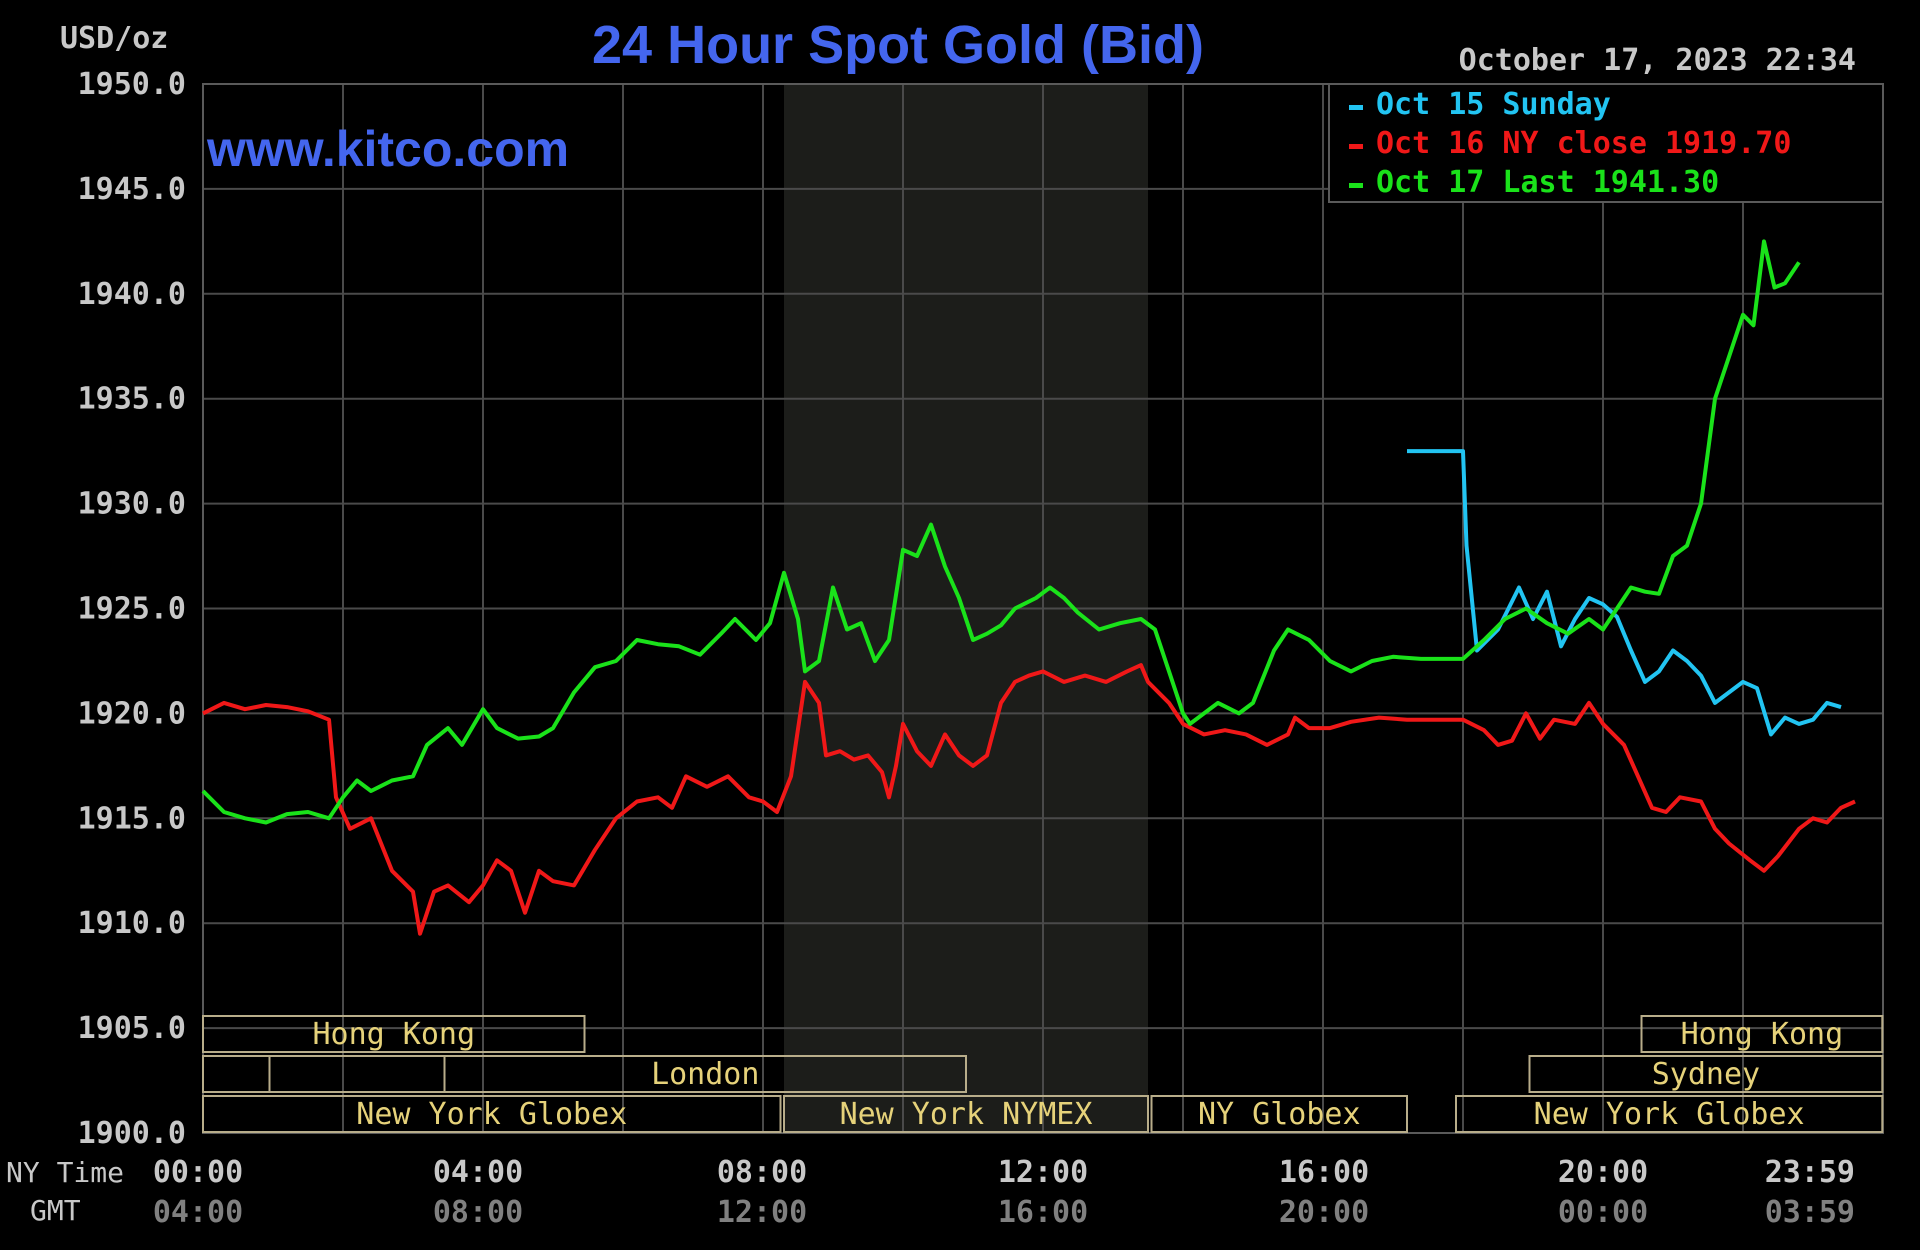 This screenshot has height=1250, width=1920. Describe the element at coordinates (1583, 143) in the screenshot. I see `legend-entry: Oct 16 NY close 1919.70` at that location.